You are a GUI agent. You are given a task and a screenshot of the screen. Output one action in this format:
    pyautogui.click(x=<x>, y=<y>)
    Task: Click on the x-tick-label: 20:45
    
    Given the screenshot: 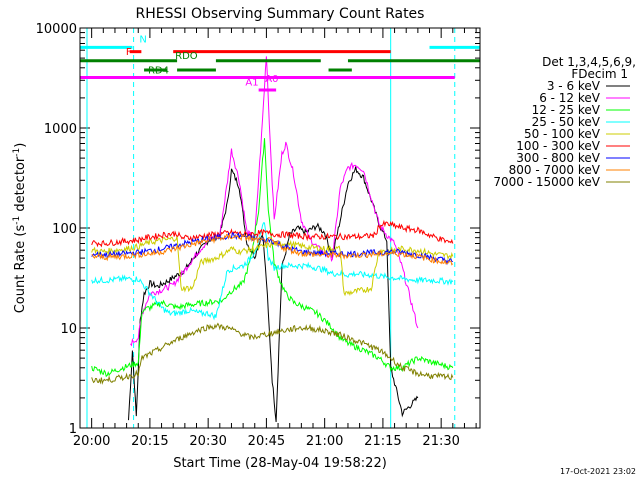 What is the action you would take?
    pyautogui.click(x=266, y=441)
    